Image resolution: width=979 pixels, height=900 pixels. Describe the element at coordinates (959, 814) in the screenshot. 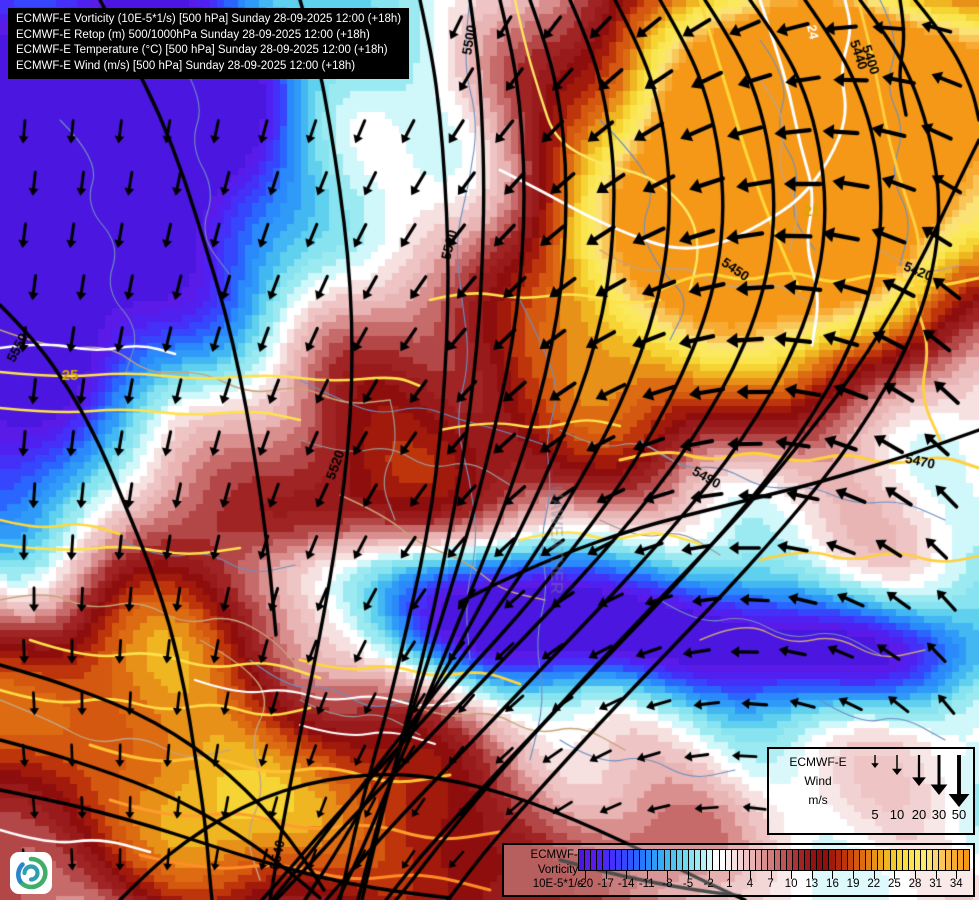

I see `wind-speed-label: 50` at that location.